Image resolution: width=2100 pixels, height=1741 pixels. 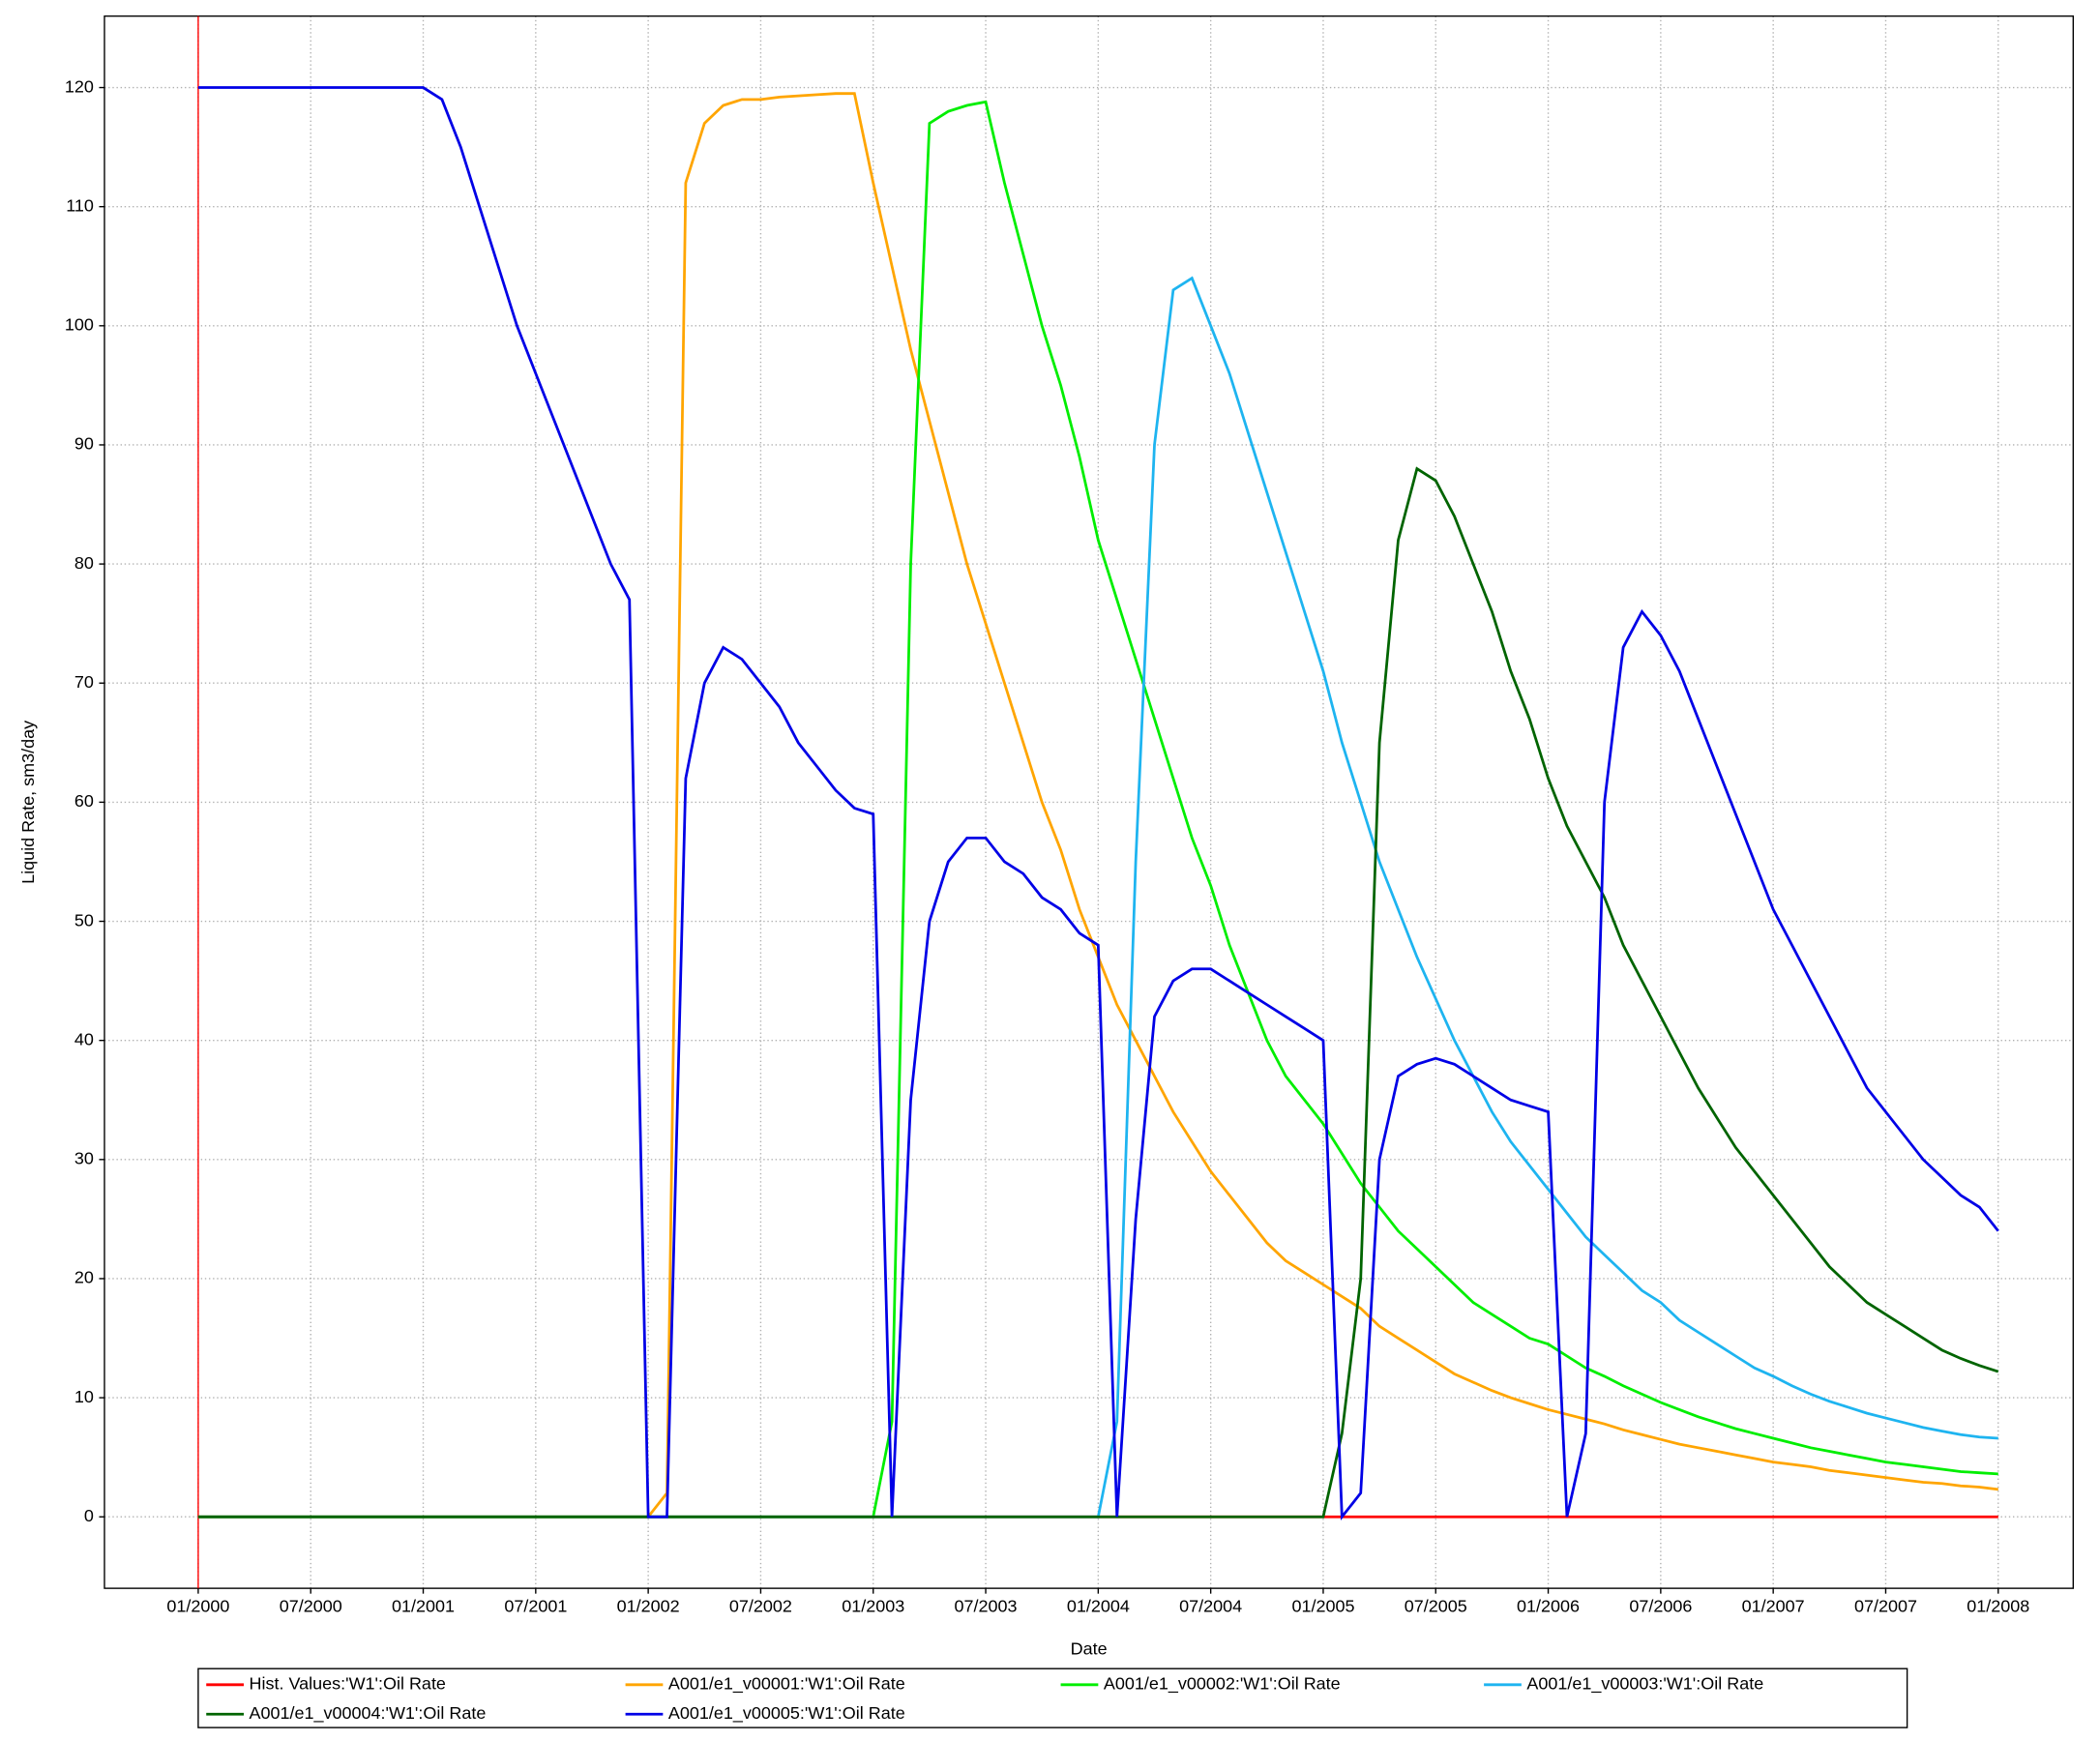 What do you see at coordinates (348, 1684) in the screenshot?
I see `legend-label: Hist. Values:'W1':Oil Rate` at bounding box center [348, 1684].